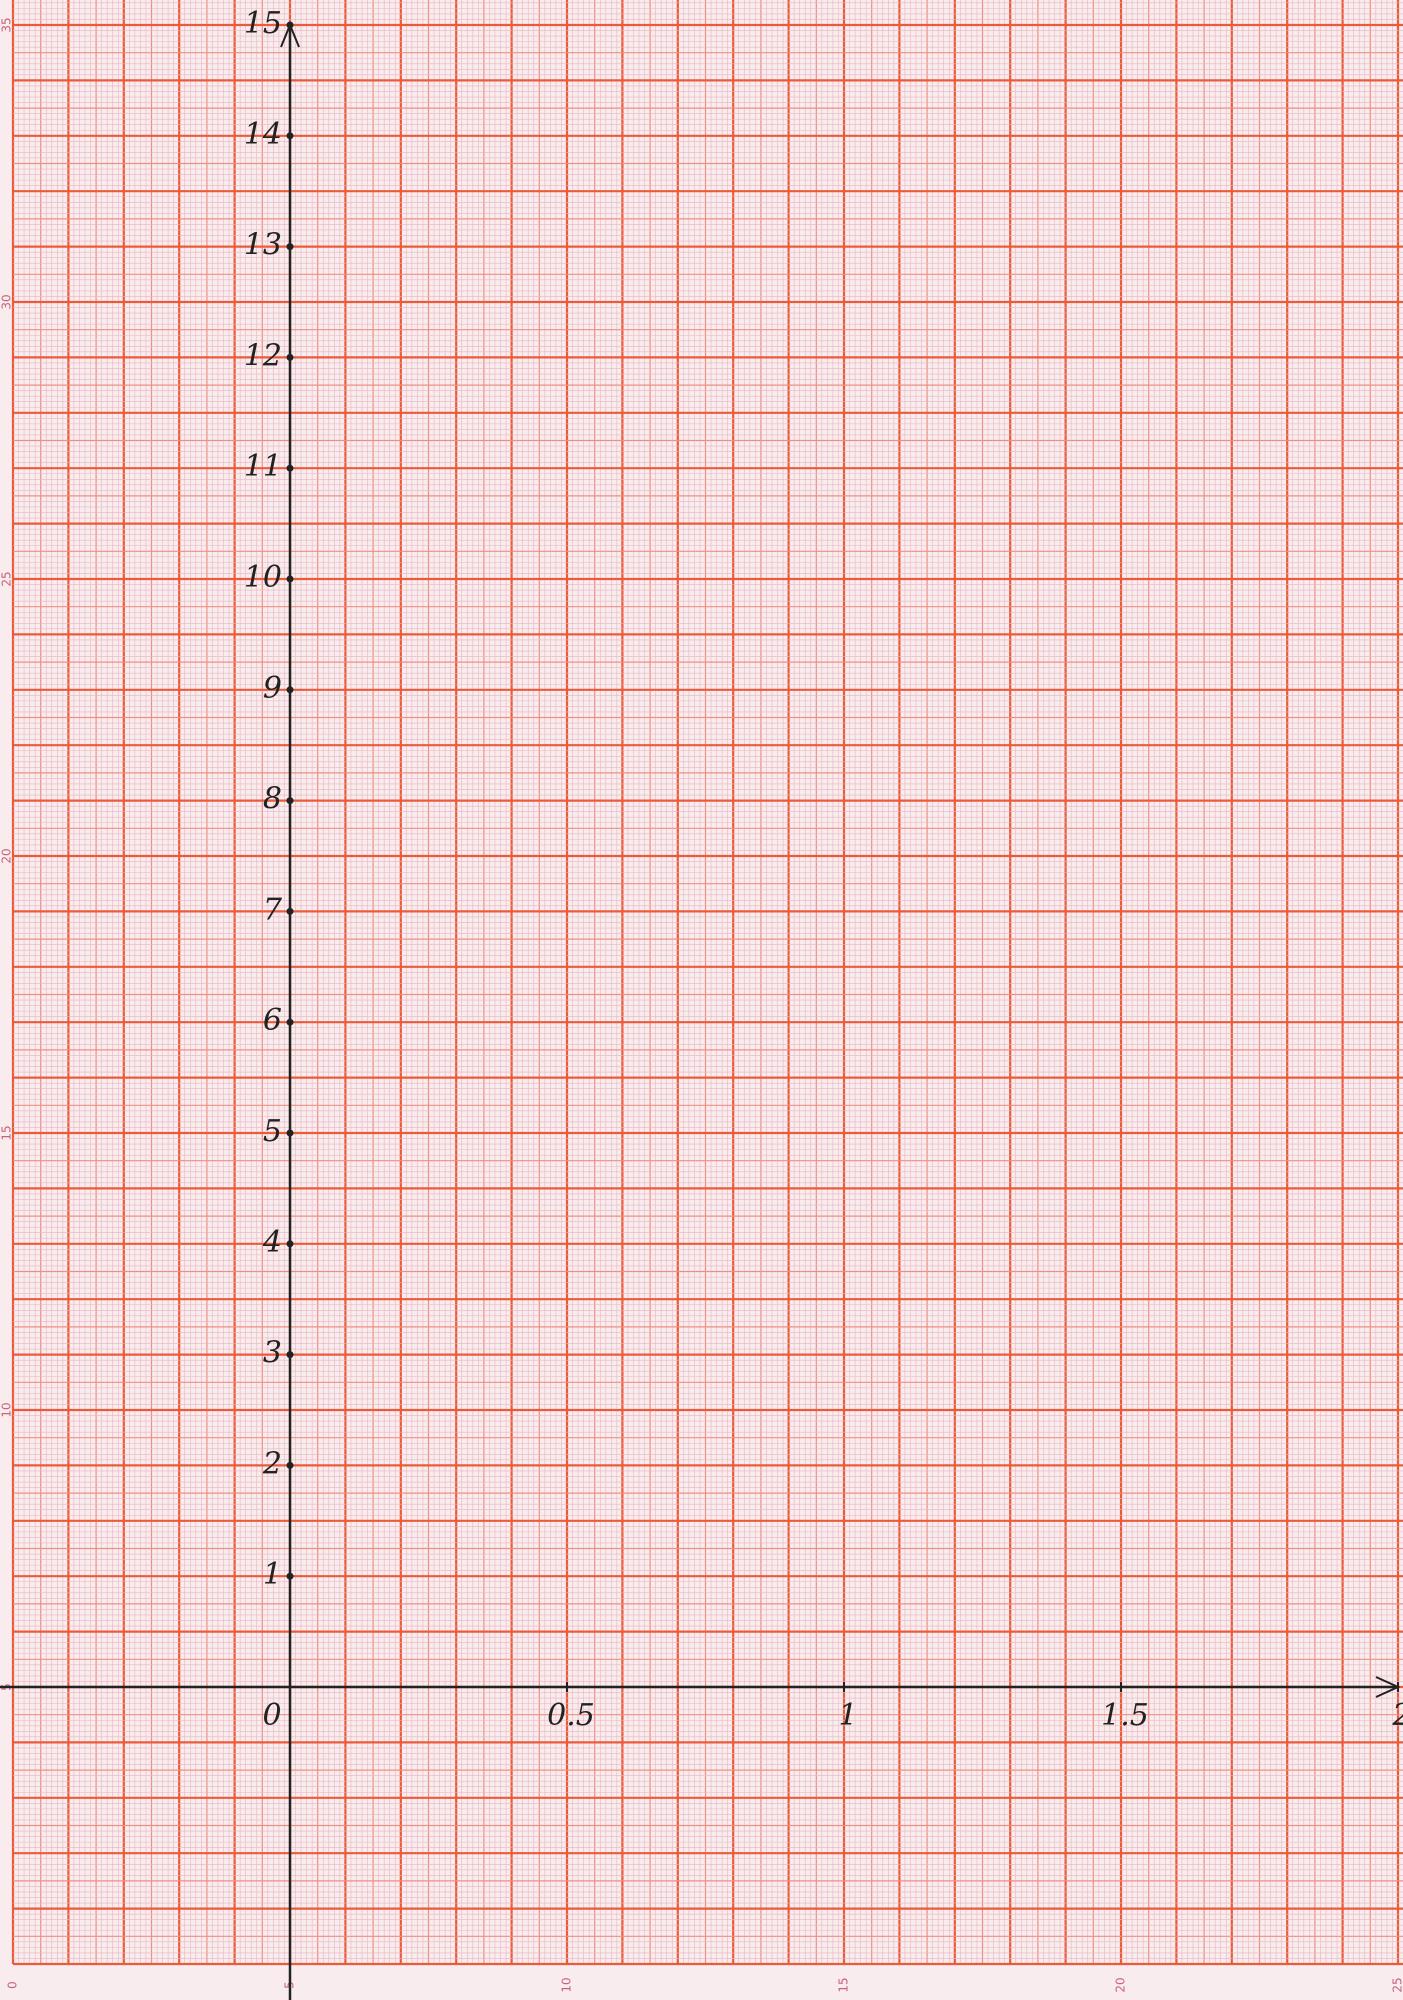  Describe the element at coordinates (1125, 1715) in the screenshot. I see `x-tick-label: 1.5` at that location.